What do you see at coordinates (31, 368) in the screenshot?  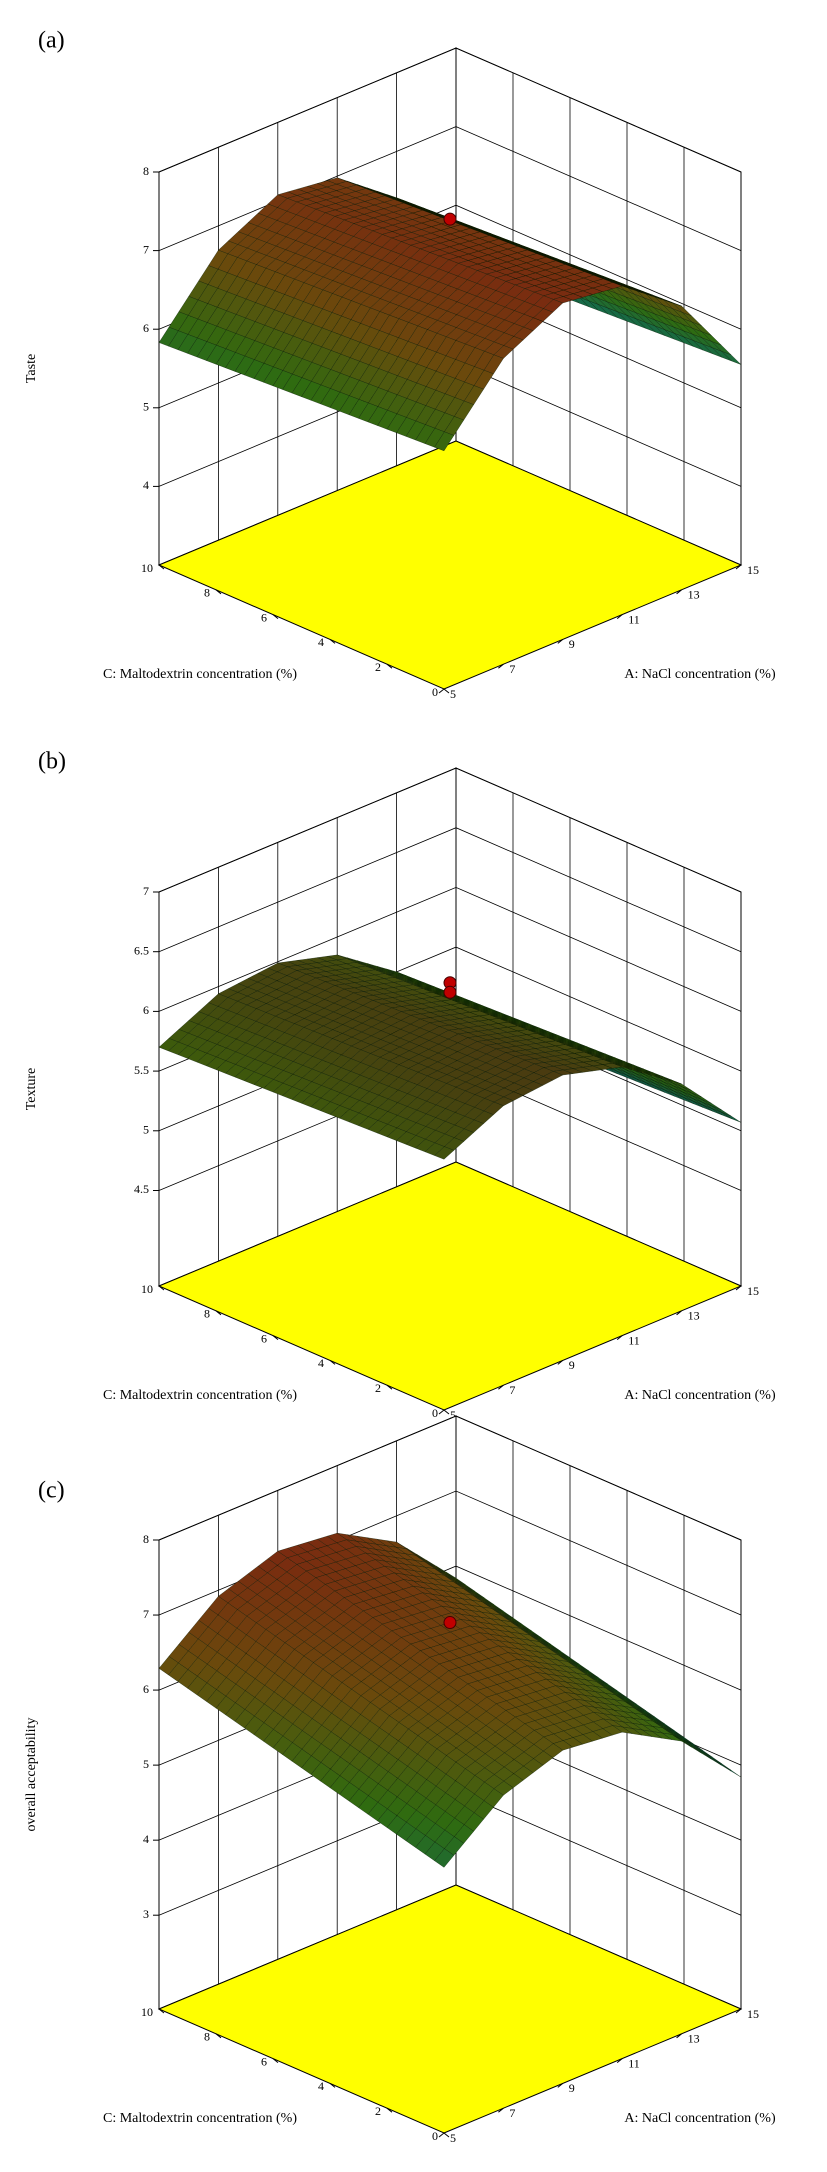 I see `z-axis-title: Taste` at bounding box center [31, 368].